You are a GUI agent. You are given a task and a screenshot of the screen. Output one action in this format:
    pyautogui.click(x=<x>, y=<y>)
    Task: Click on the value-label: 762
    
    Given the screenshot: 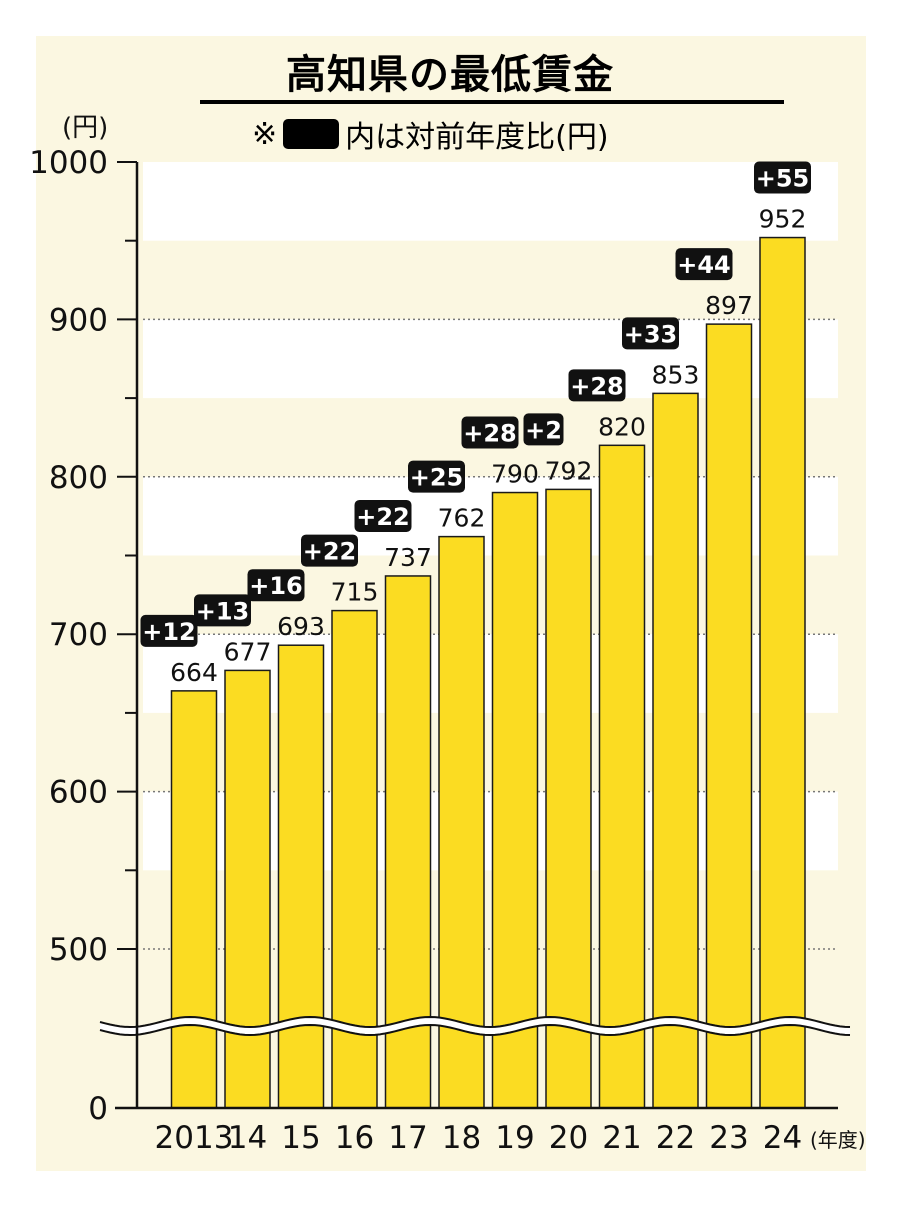 What is the action you would take?
    pyautogui.click(x=462, y=518)
    